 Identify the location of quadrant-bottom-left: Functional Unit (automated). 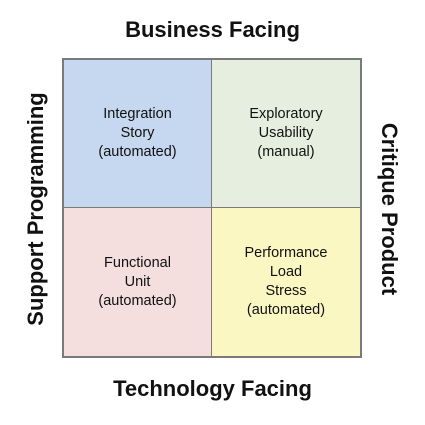
(138, 282).